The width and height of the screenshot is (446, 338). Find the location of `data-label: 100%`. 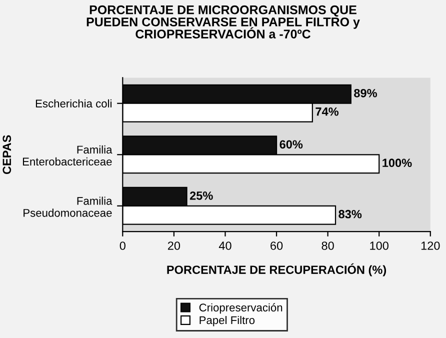

data-label: 100% is located at coordinates (397, 163).